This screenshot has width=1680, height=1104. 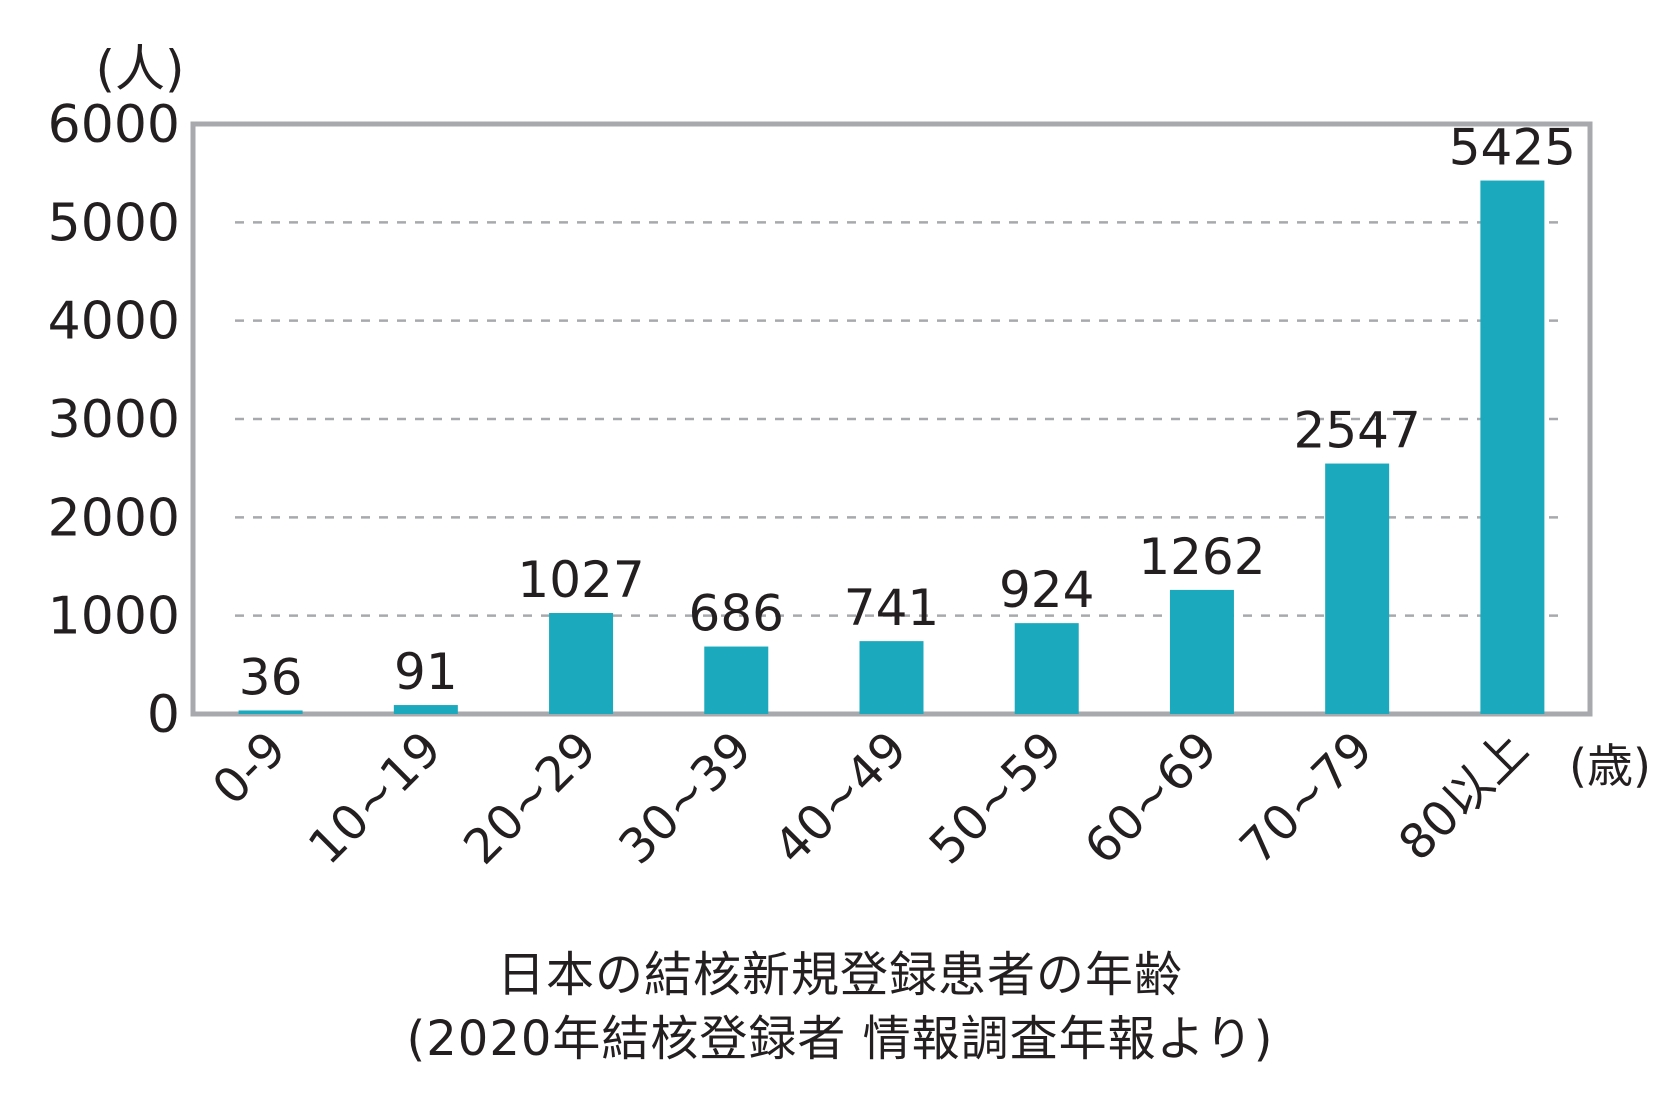 I want to click on bar-value-label: 924, so click(x=1046, y=590).